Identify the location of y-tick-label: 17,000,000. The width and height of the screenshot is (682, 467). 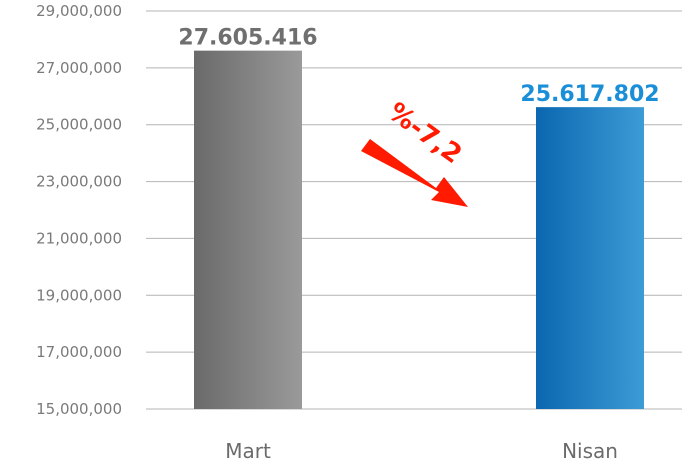
(79, 352).